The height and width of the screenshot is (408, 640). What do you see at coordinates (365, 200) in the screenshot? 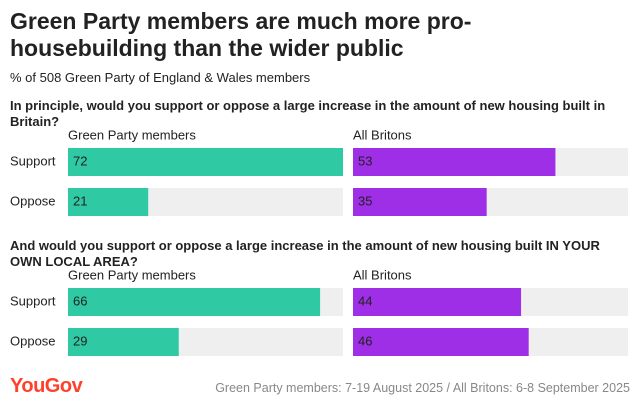
I see `value-label: 35` at bounding box center [365, 200].